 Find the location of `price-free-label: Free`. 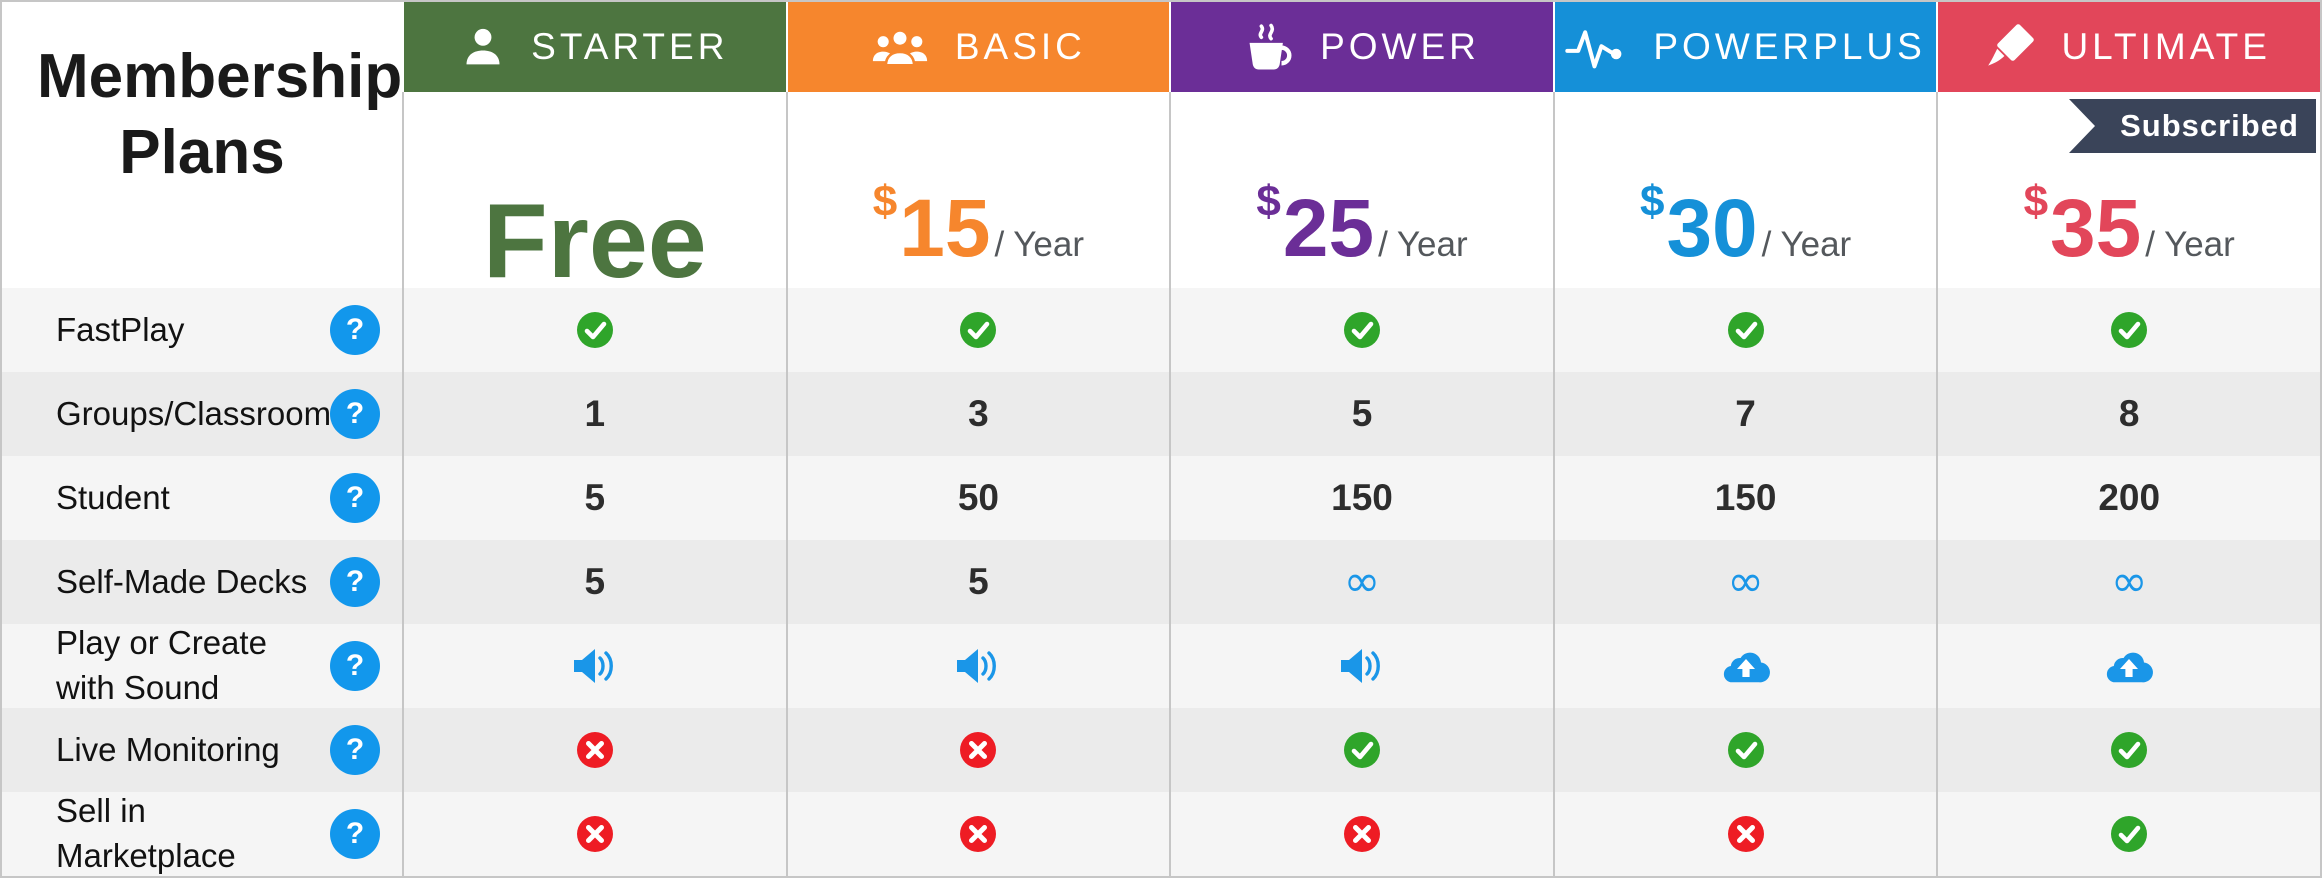

price-free-label: Free is located at coordinates (594, 241).